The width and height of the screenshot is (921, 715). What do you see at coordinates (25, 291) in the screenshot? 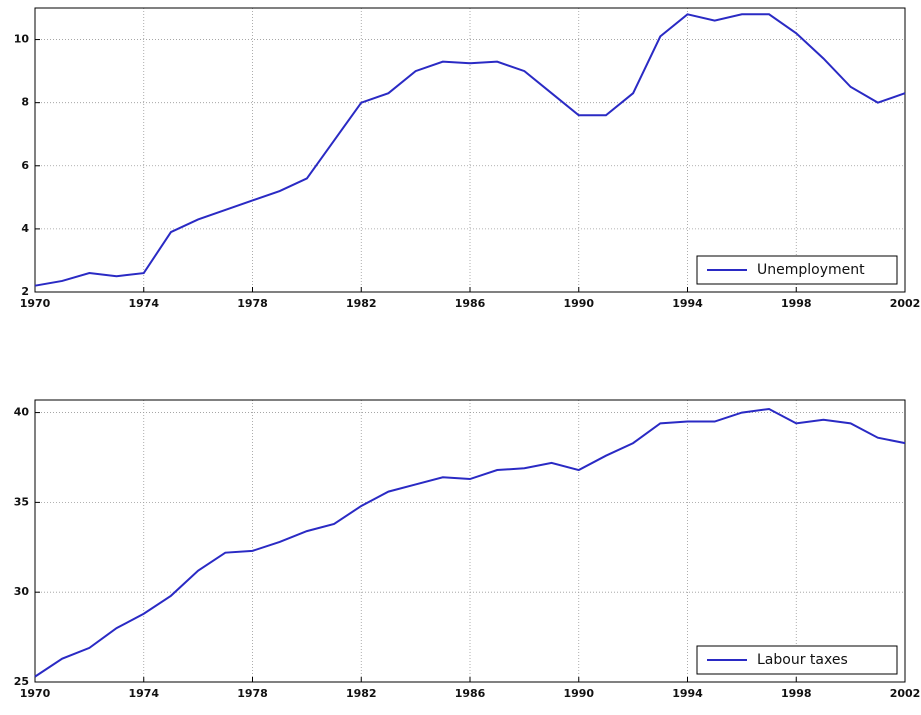
I see `y-tick-label: 2` at bounding box center [25, 291].